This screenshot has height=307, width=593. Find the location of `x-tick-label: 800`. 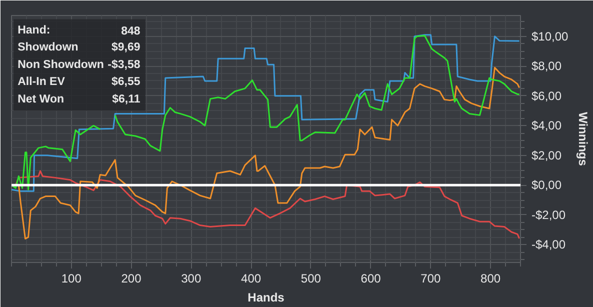

x-tick-label: 800 is located at coordinates (490, 279).